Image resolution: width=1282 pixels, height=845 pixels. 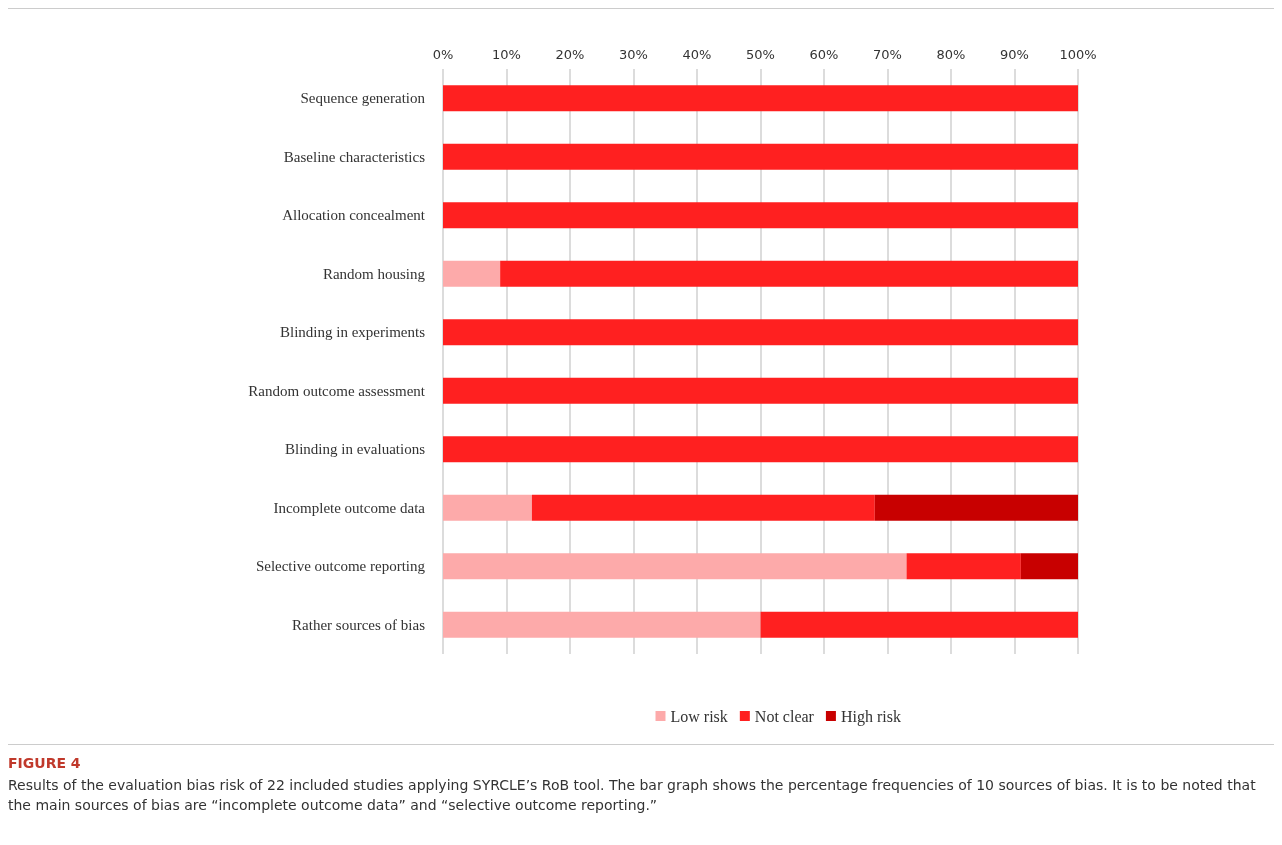 What do you see at coordinates (784, 716) in the screenshot?
I see `legend-label: Not clear` at bounding box center [784, 716].